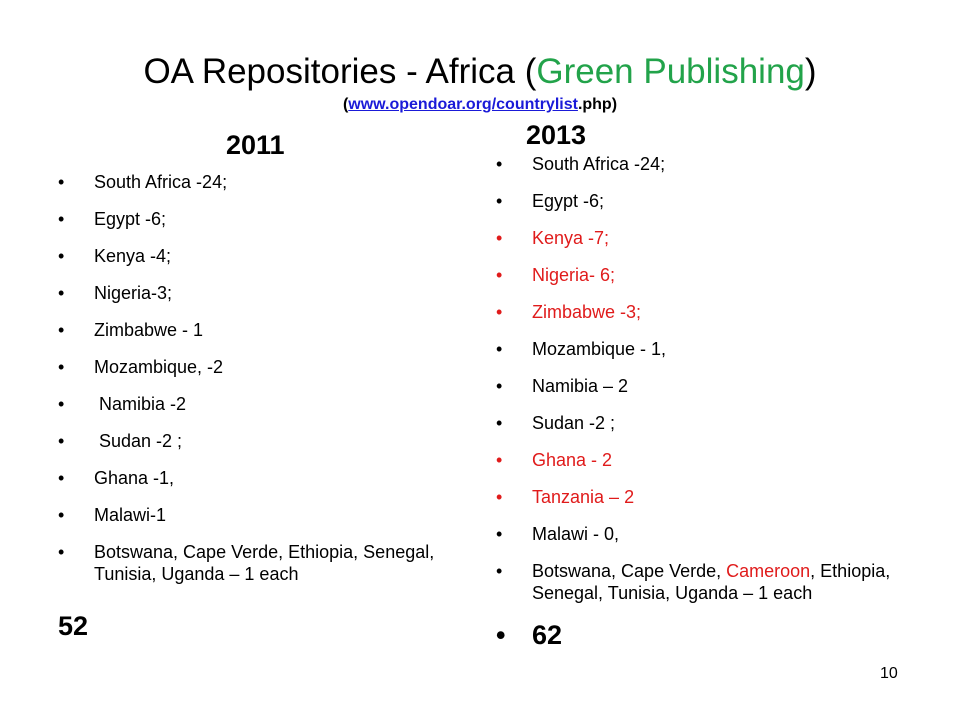 The height and width of the screenshot is (720, 960). Describe the element at coordinates (597, 104) in the screenshot. I see `source-rest: .php)` at that location.